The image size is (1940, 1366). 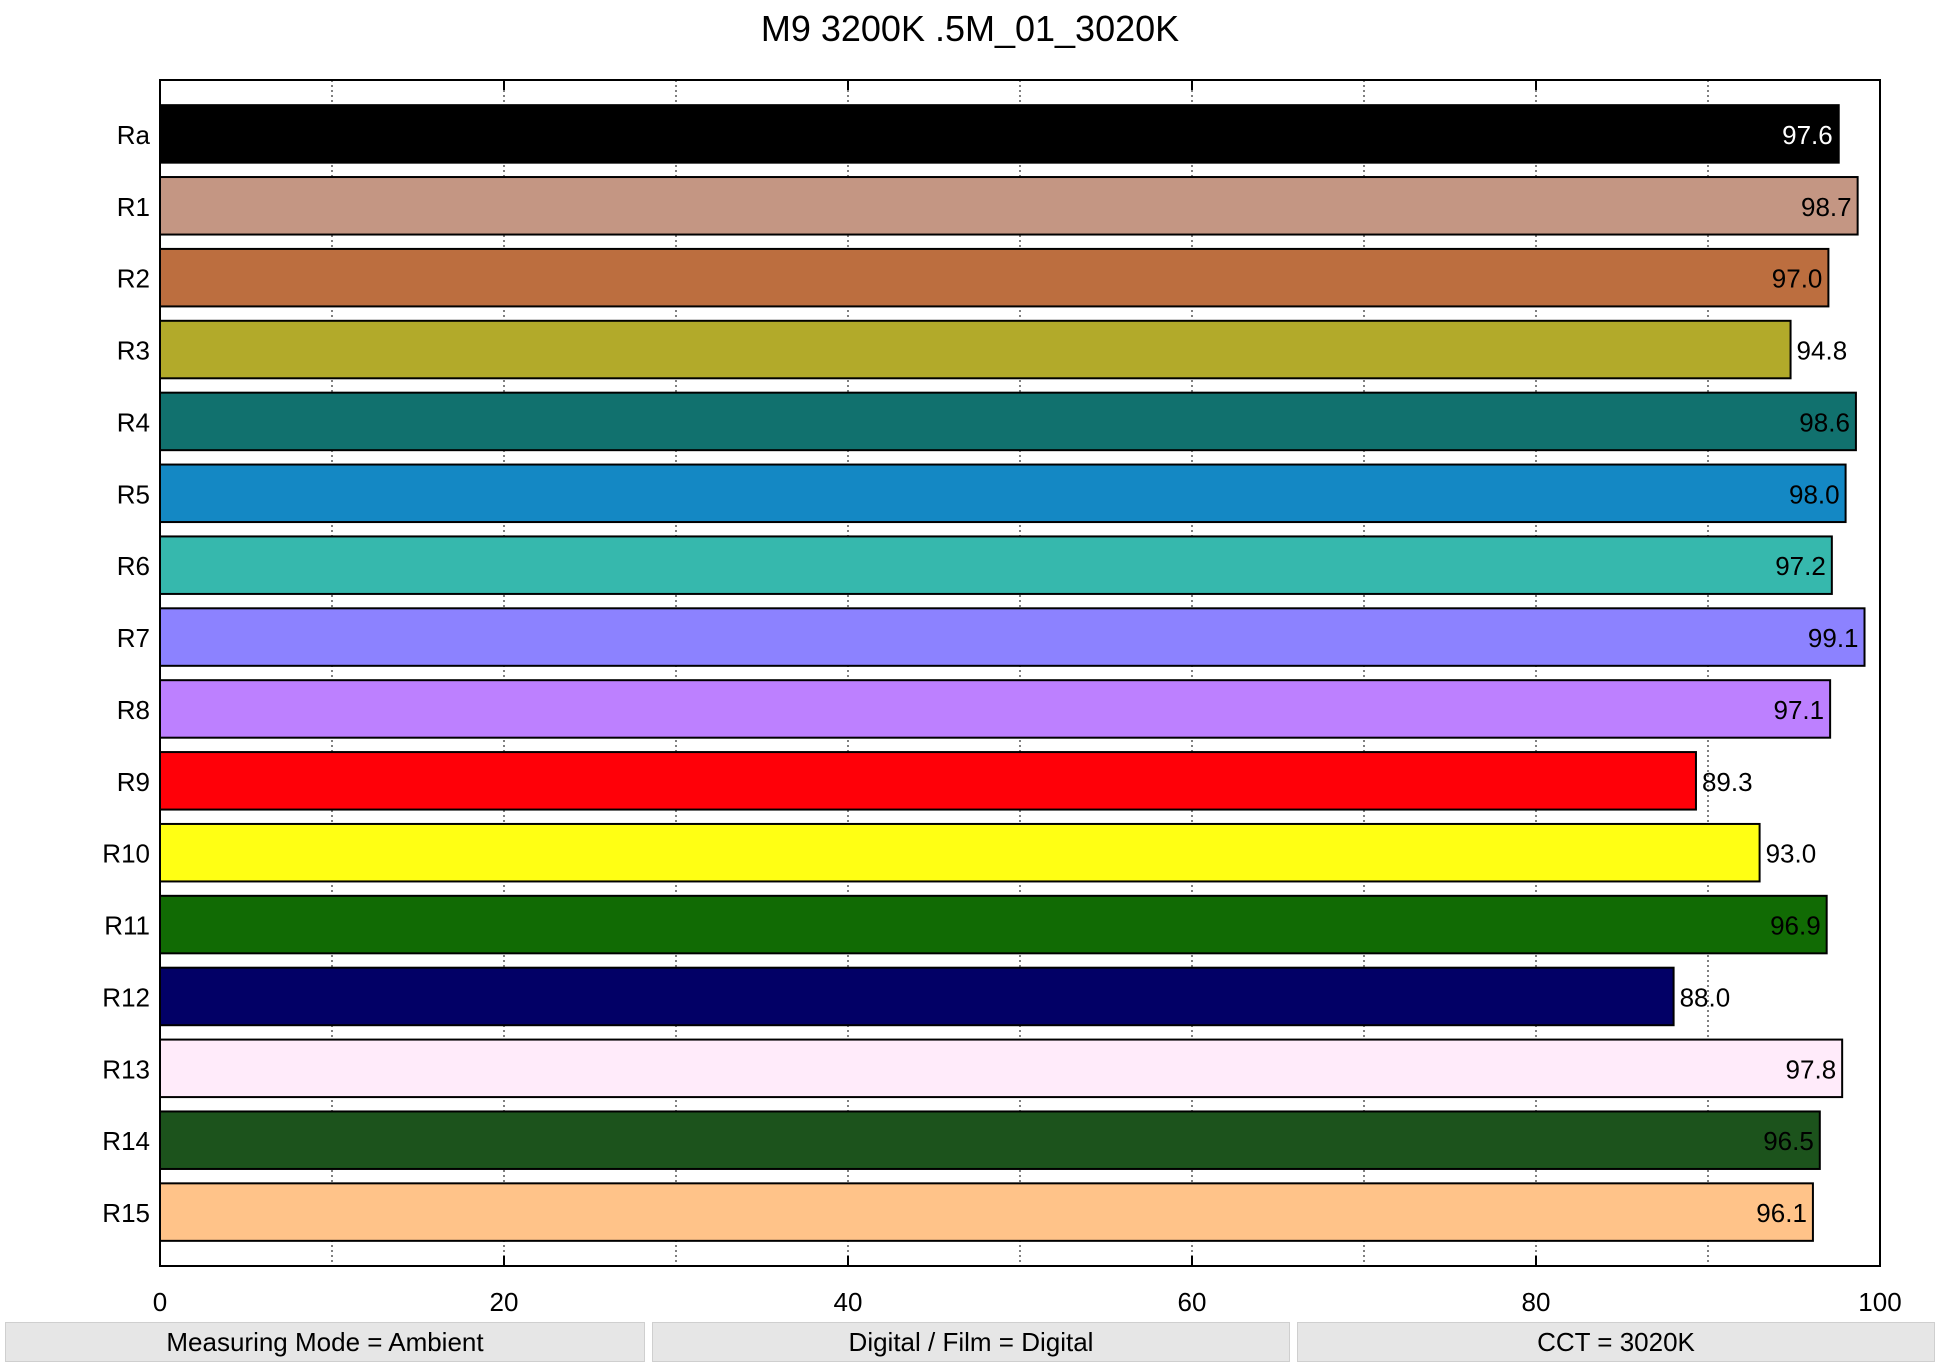 I want to click on category-label-r6: R6, so click(x=133, y=566).